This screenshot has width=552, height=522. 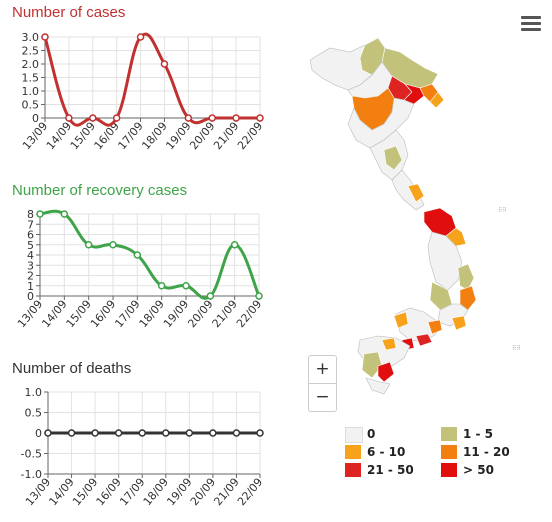 What do you see at coordinates (249, 314) in the screenshot?
I see `recovery-xtick-label: 22/09` at bounding box center [249, 314].